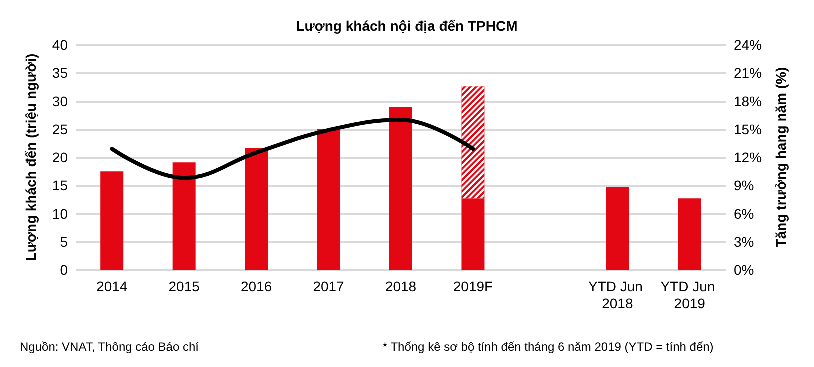 The width and height of the screenshot is (814, 367). Describe the element at coordinates (110, 347) in the screenshot. I see `text: Nguồn: VNAT, Thông cáo Báo chí` at that location.